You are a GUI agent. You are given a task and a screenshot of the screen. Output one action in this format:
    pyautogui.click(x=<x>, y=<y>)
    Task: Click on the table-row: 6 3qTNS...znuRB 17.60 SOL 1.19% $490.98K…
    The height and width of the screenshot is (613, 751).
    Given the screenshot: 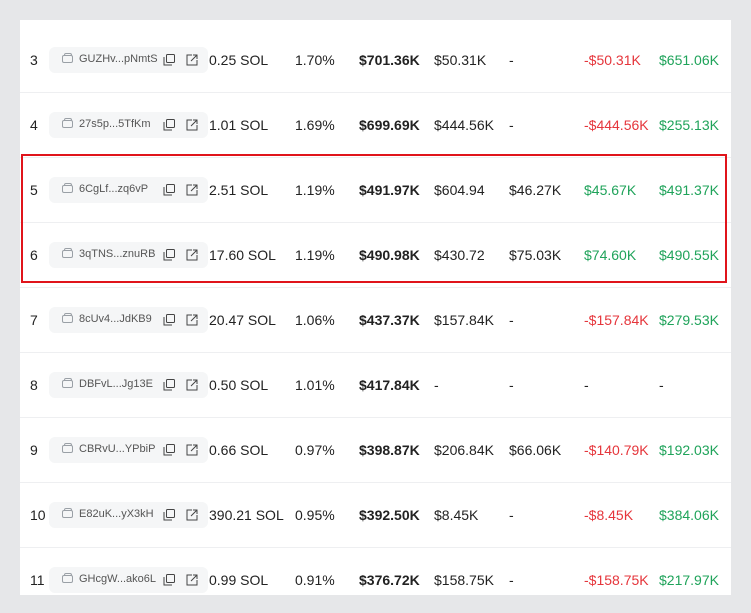 What is the action you would take?
    pyautogui.click(x=375, y=255)
    